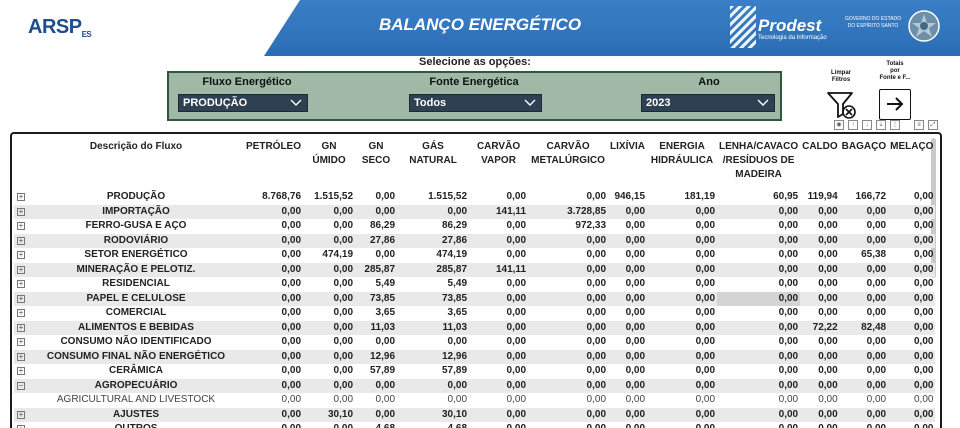  I want to click on filter-clear-icon, so click(842, 105).